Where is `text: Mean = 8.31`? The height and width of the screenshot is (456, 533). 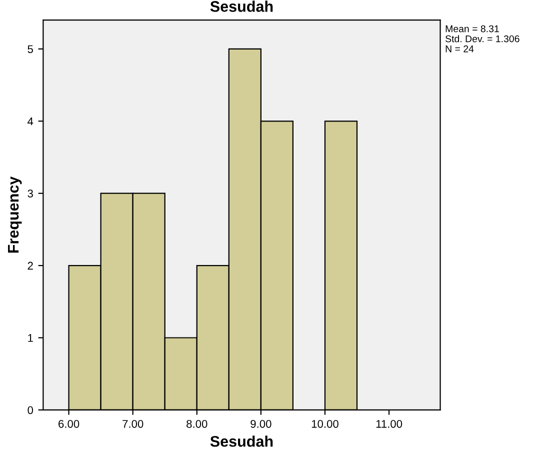 text: Mean = 8.31 is located at coordinates (472, 28).